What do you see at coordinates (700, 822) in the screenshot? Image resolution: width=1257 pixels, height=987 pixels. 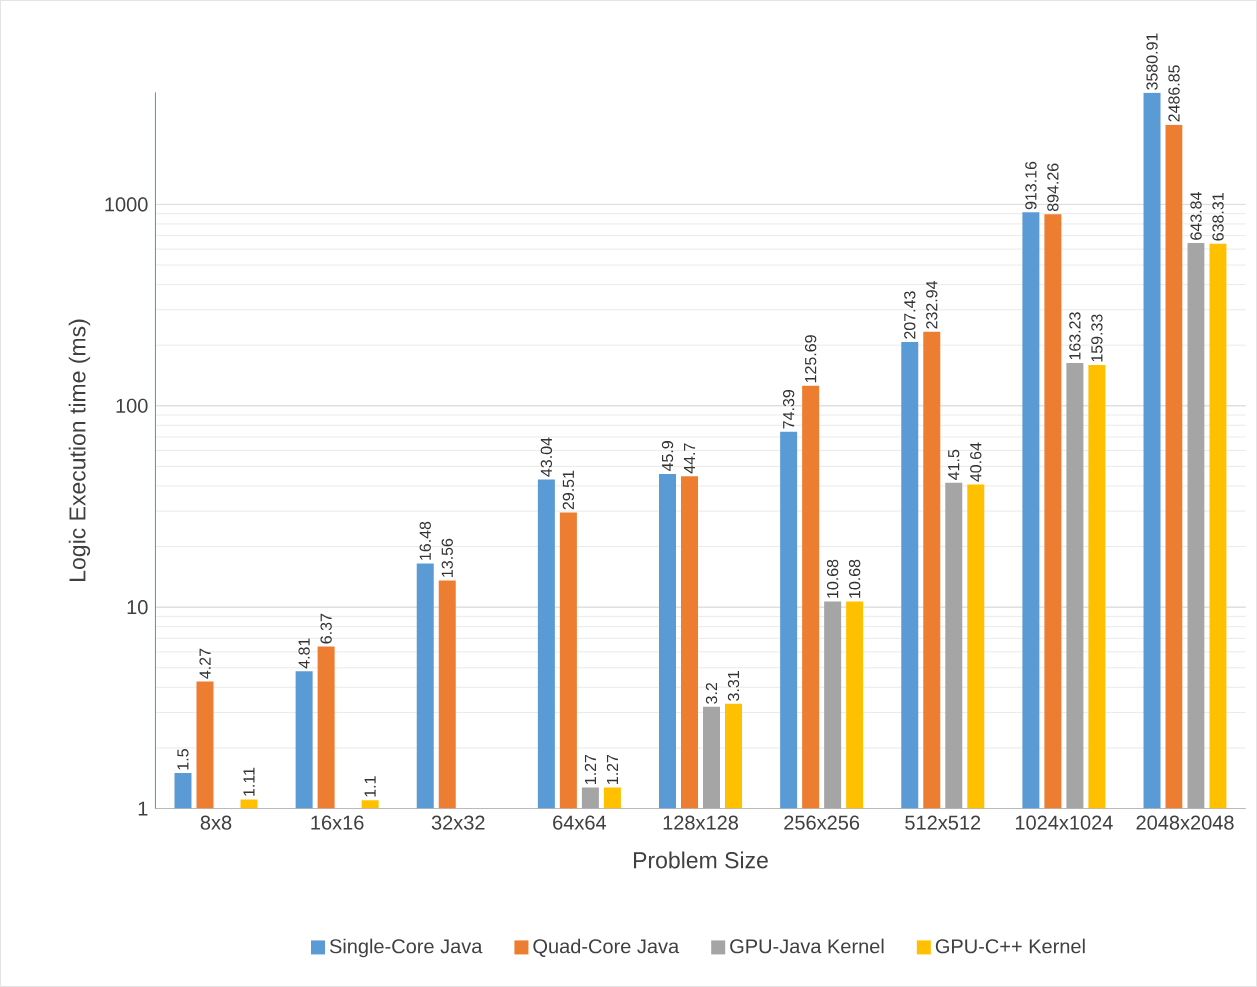 I see `x-tick-label: 128x128` at bounding box center [700, 822].